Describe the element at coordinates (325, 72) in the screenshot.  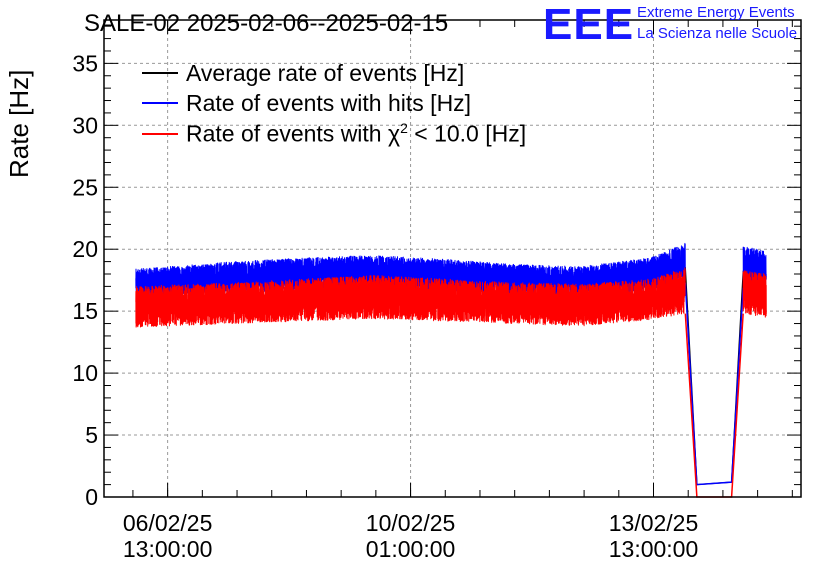
I see `legend-label-average: Average rate of events [Hz]` at that location.